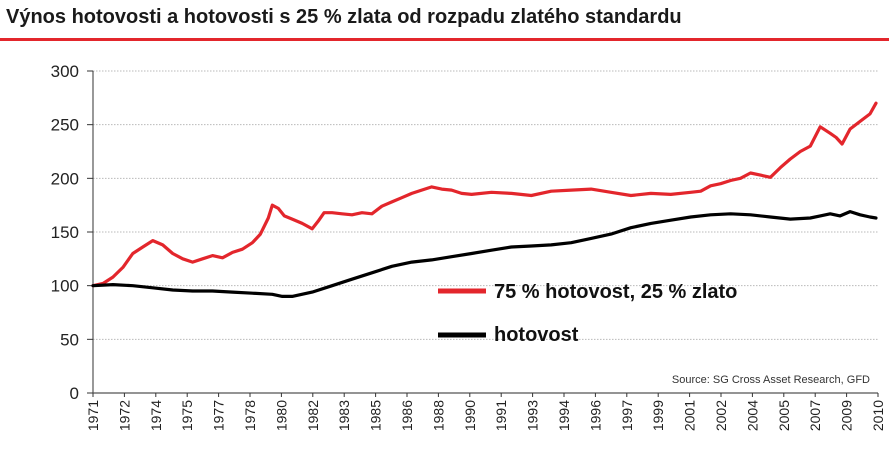  Describe the element at coordinates (815, 415) in the screenshot. I see `x-tick-label: 2007` at that location.